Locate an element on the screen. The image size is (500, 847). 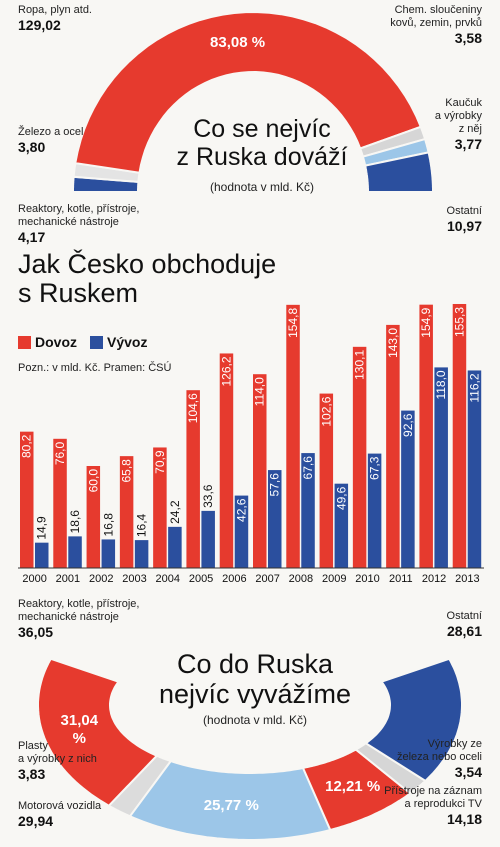
segment-label: Plasty a výrobky z nich 3,83 is located at coordinates (57, 761).